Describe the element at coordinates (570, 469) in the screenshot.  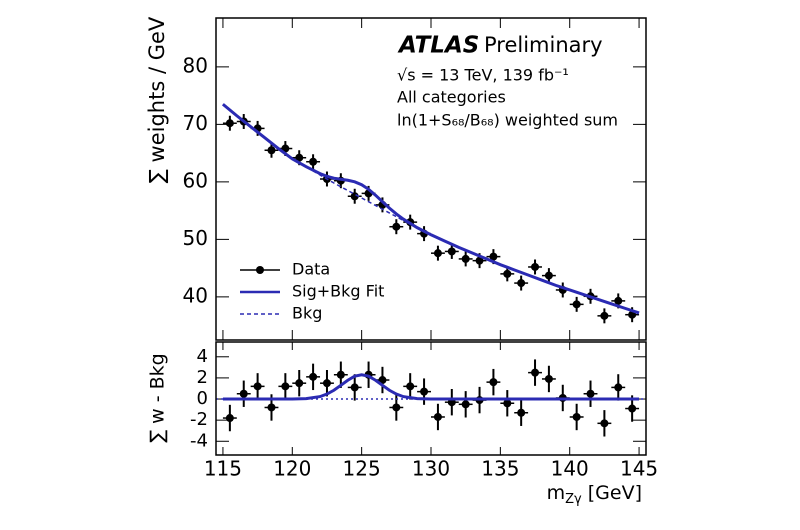
I see `x-tick-label: 140` at that location.